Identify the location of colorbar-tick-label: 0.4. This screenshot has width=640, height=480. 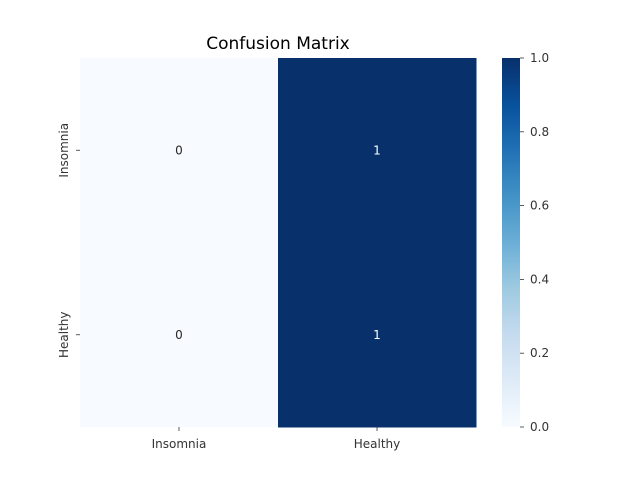
(539, 279).